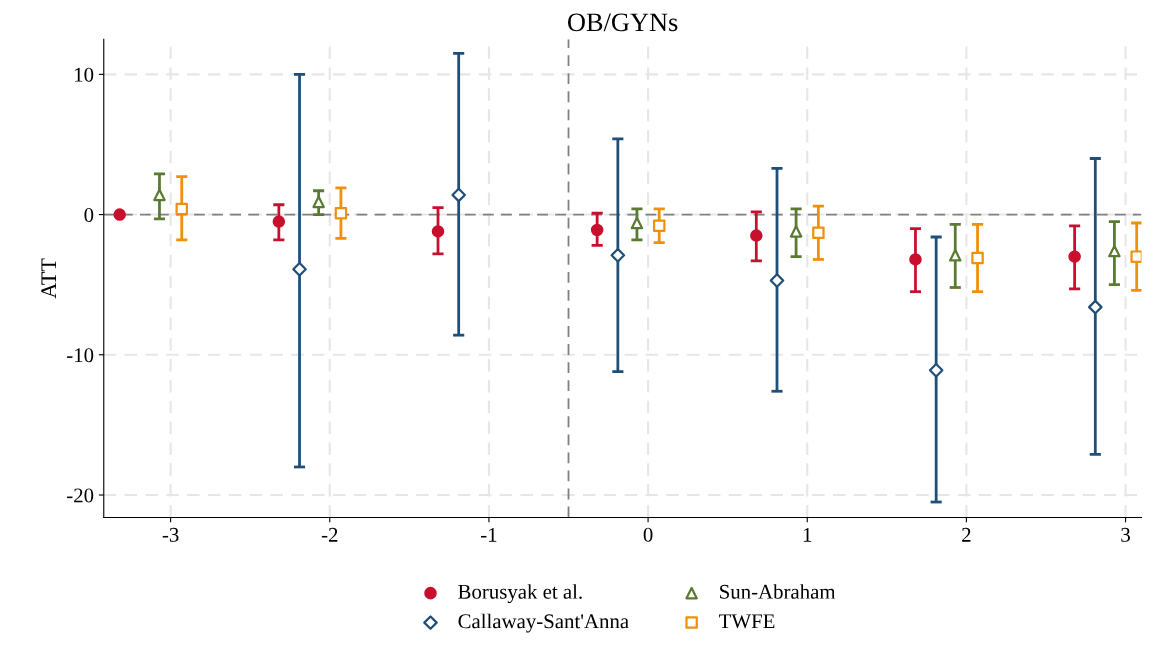 This screenshot has height=655, width=1153. Describe the element at coordinates (48, 278) in the screenshot. I see `y-axis-title: ATT` at that location.